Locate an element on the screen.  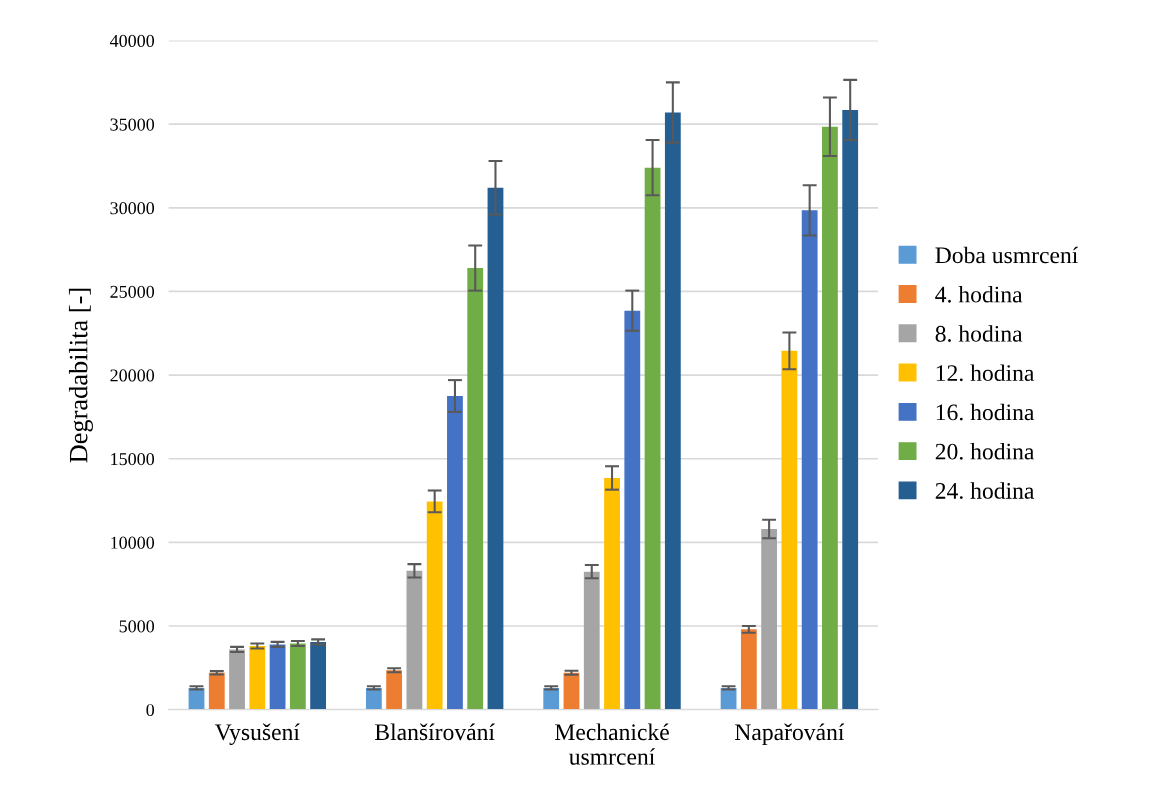
y-tick-label: 25000 is located at coordinates (132, 291).